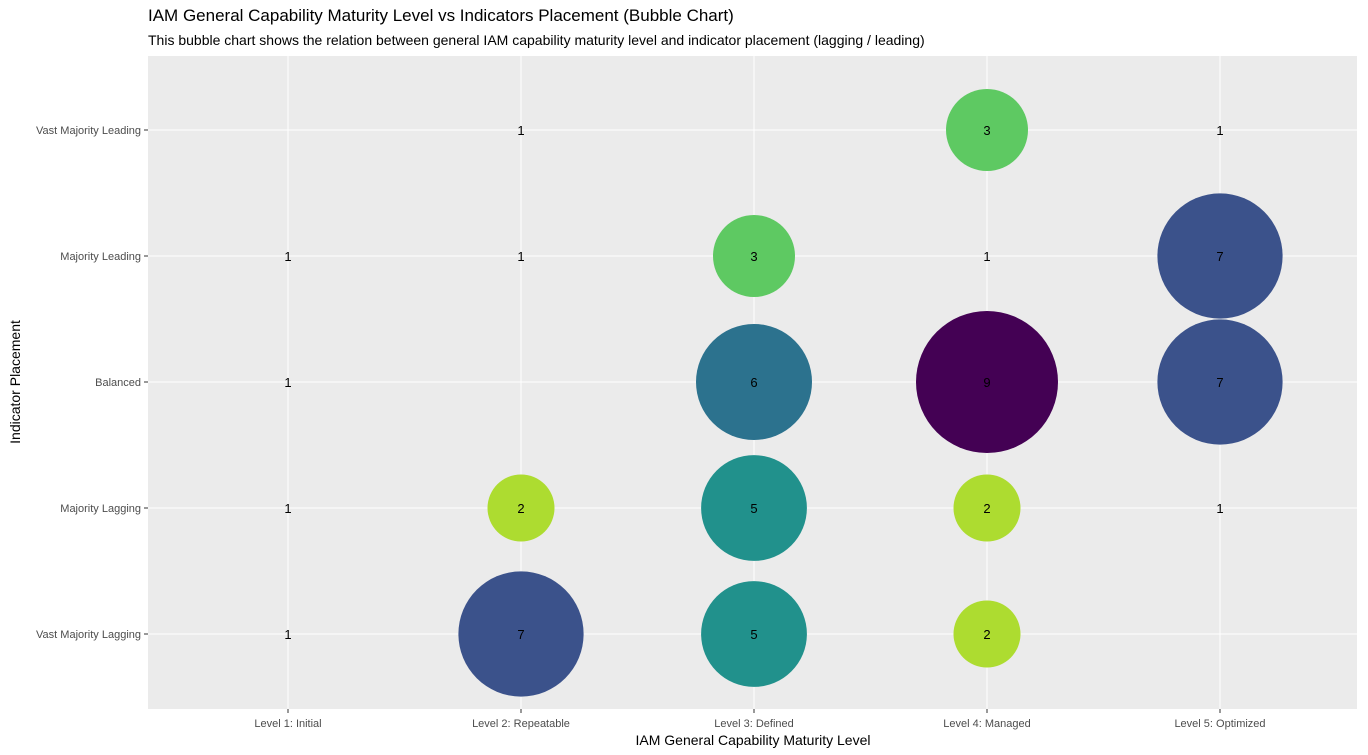 The height and width of the screenshot is (755, 1368). I want to click on bubble-count-label: 9, so click(986, 382).